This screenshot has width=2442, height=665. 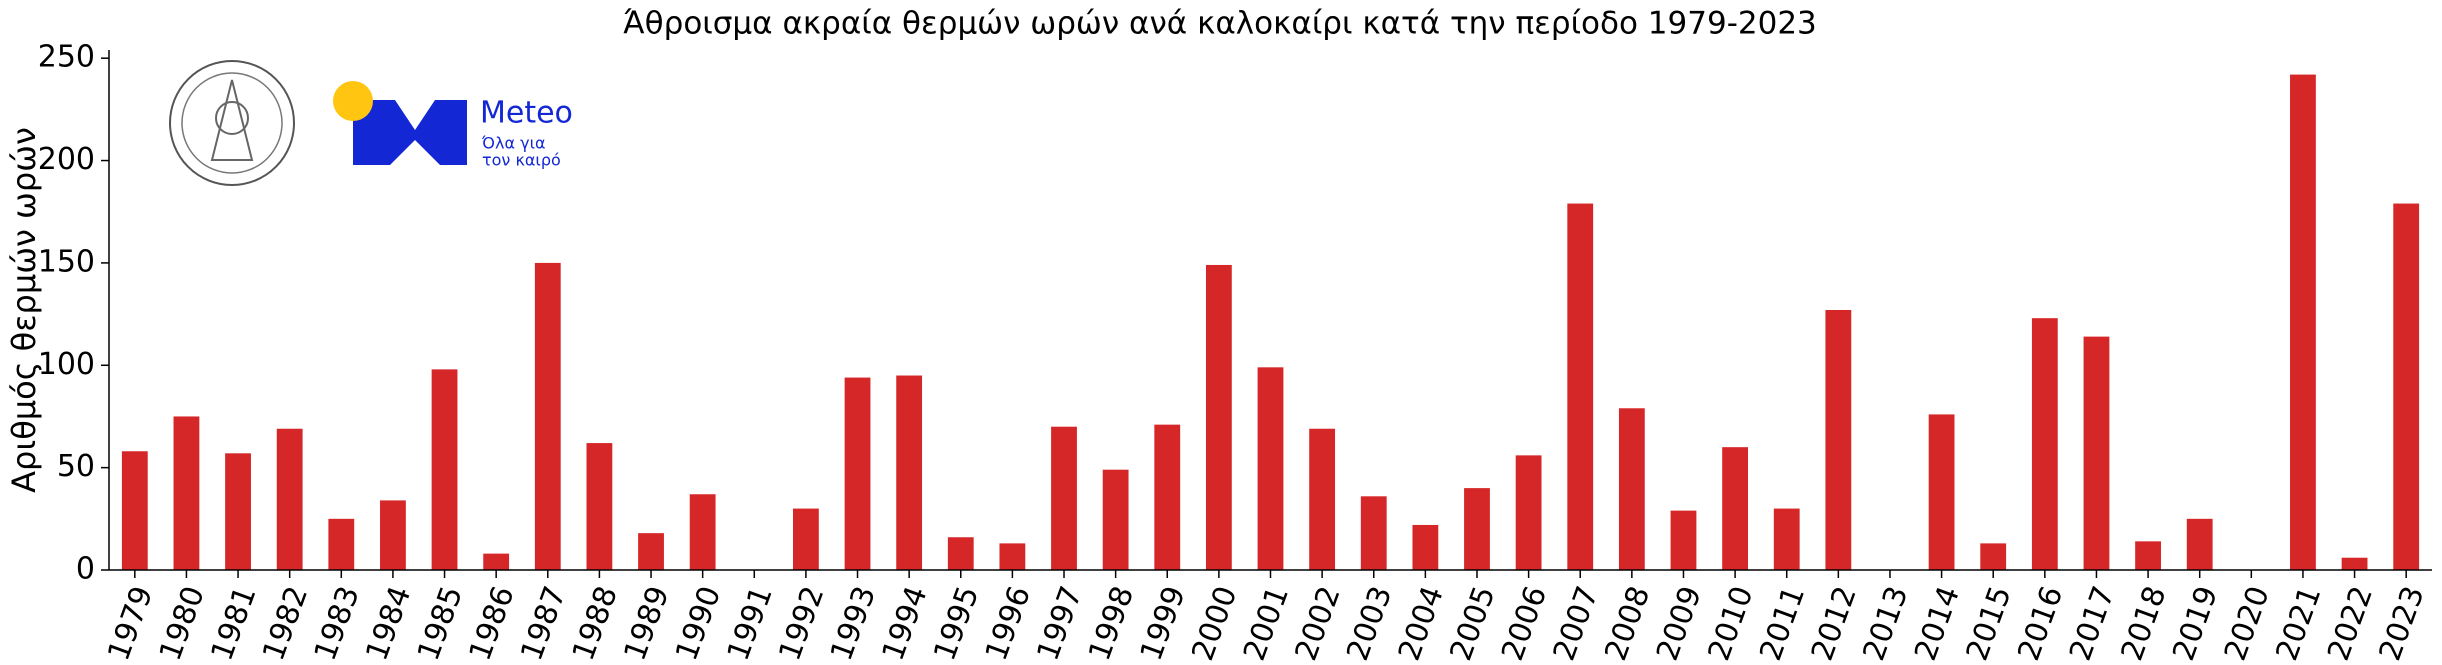 I want to click on y-tick-label: 200, so click(x=66, y=159).